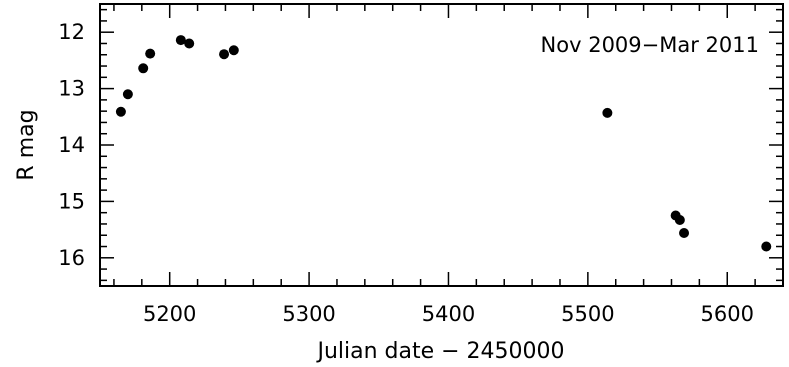 The height and width of the screenshot is (367, 789). Describe the element at coordinates (26, 144) in the screenshot. I see `y-axis-label: R mag` at that location.